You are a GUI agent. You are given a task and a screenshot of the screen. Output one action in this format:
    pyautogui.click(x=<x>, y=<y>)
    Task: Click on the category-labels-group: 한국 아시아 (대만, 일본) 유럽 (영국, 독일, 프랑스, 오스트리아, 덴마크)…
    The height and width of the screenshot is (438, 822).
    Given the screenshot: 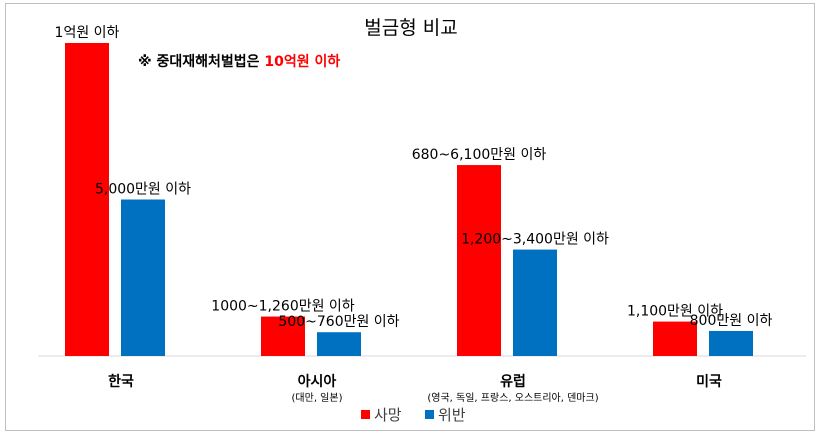 What is the action you would take?
    pyautogui.click(x=415, y=388)
    